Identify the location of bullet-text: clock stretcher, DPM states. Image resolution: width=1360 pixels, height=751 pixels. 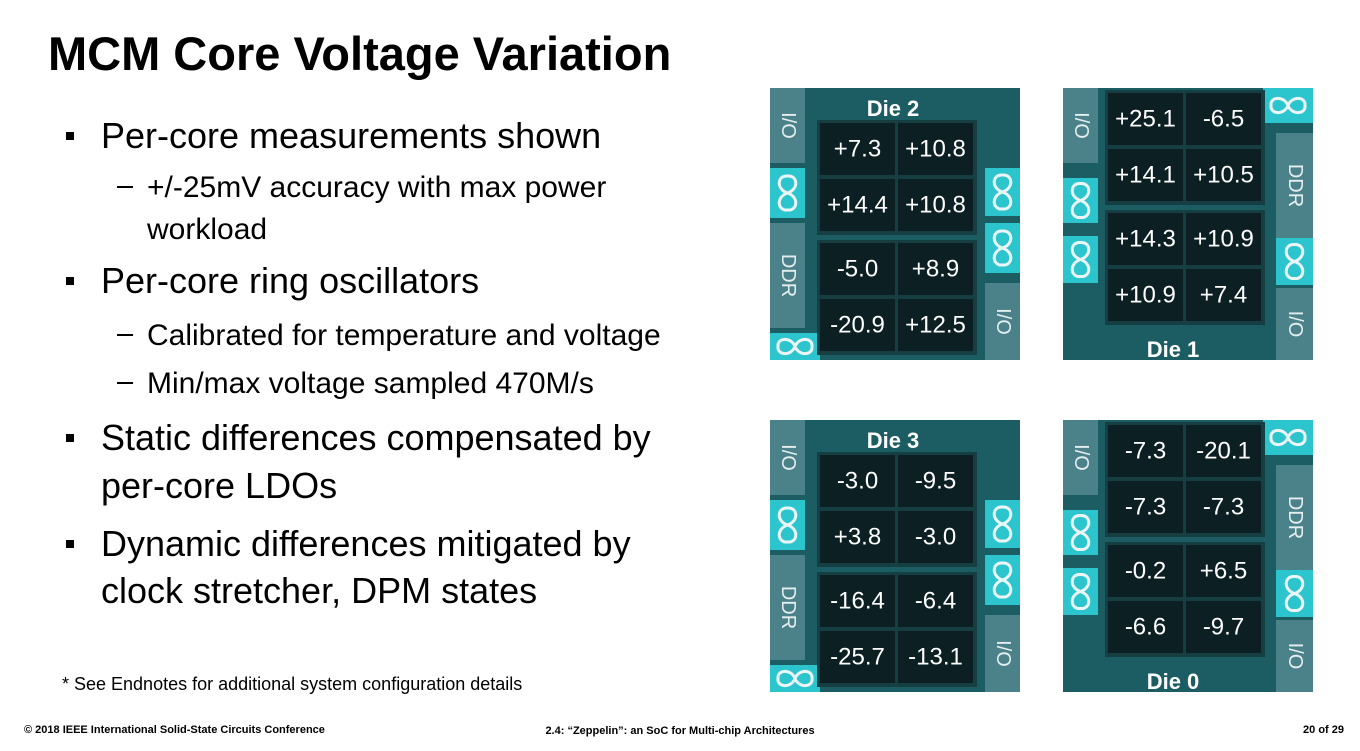
(319, 590).